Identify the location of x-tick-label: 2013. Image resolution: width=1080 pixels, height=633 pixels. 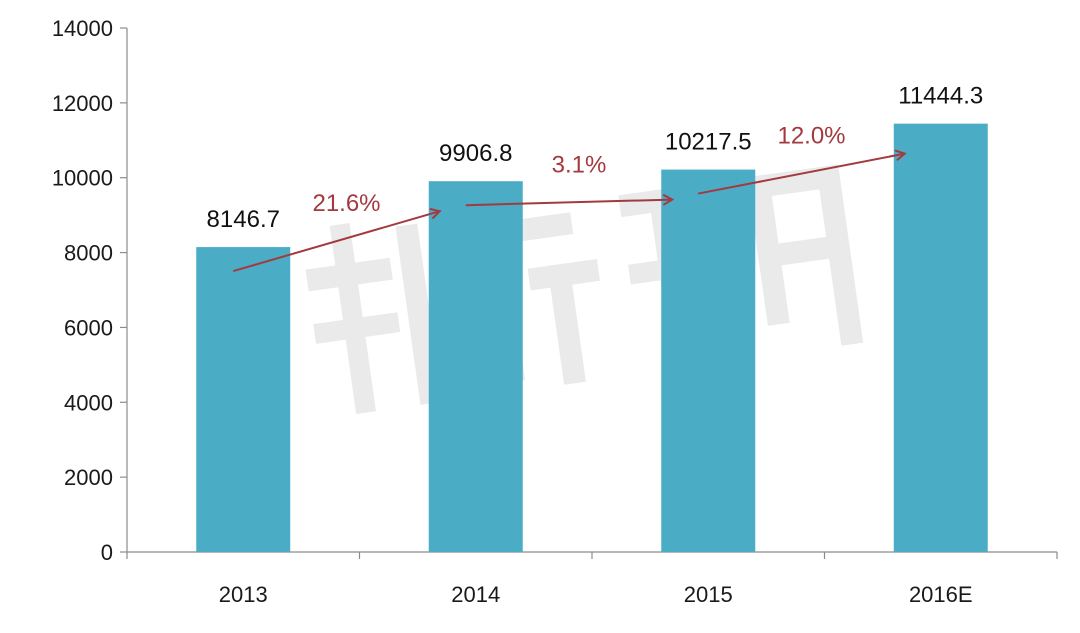
(243, 594).